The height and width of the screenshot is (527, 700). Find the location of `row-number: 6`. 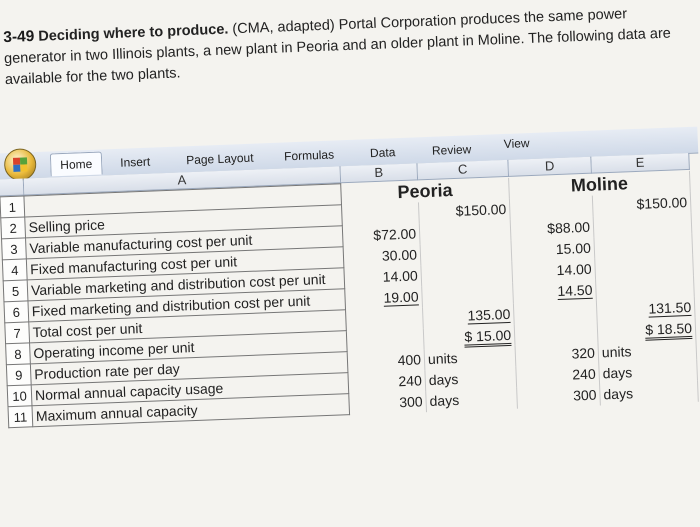

row-number: 6 is located at coordinates (16, 311).